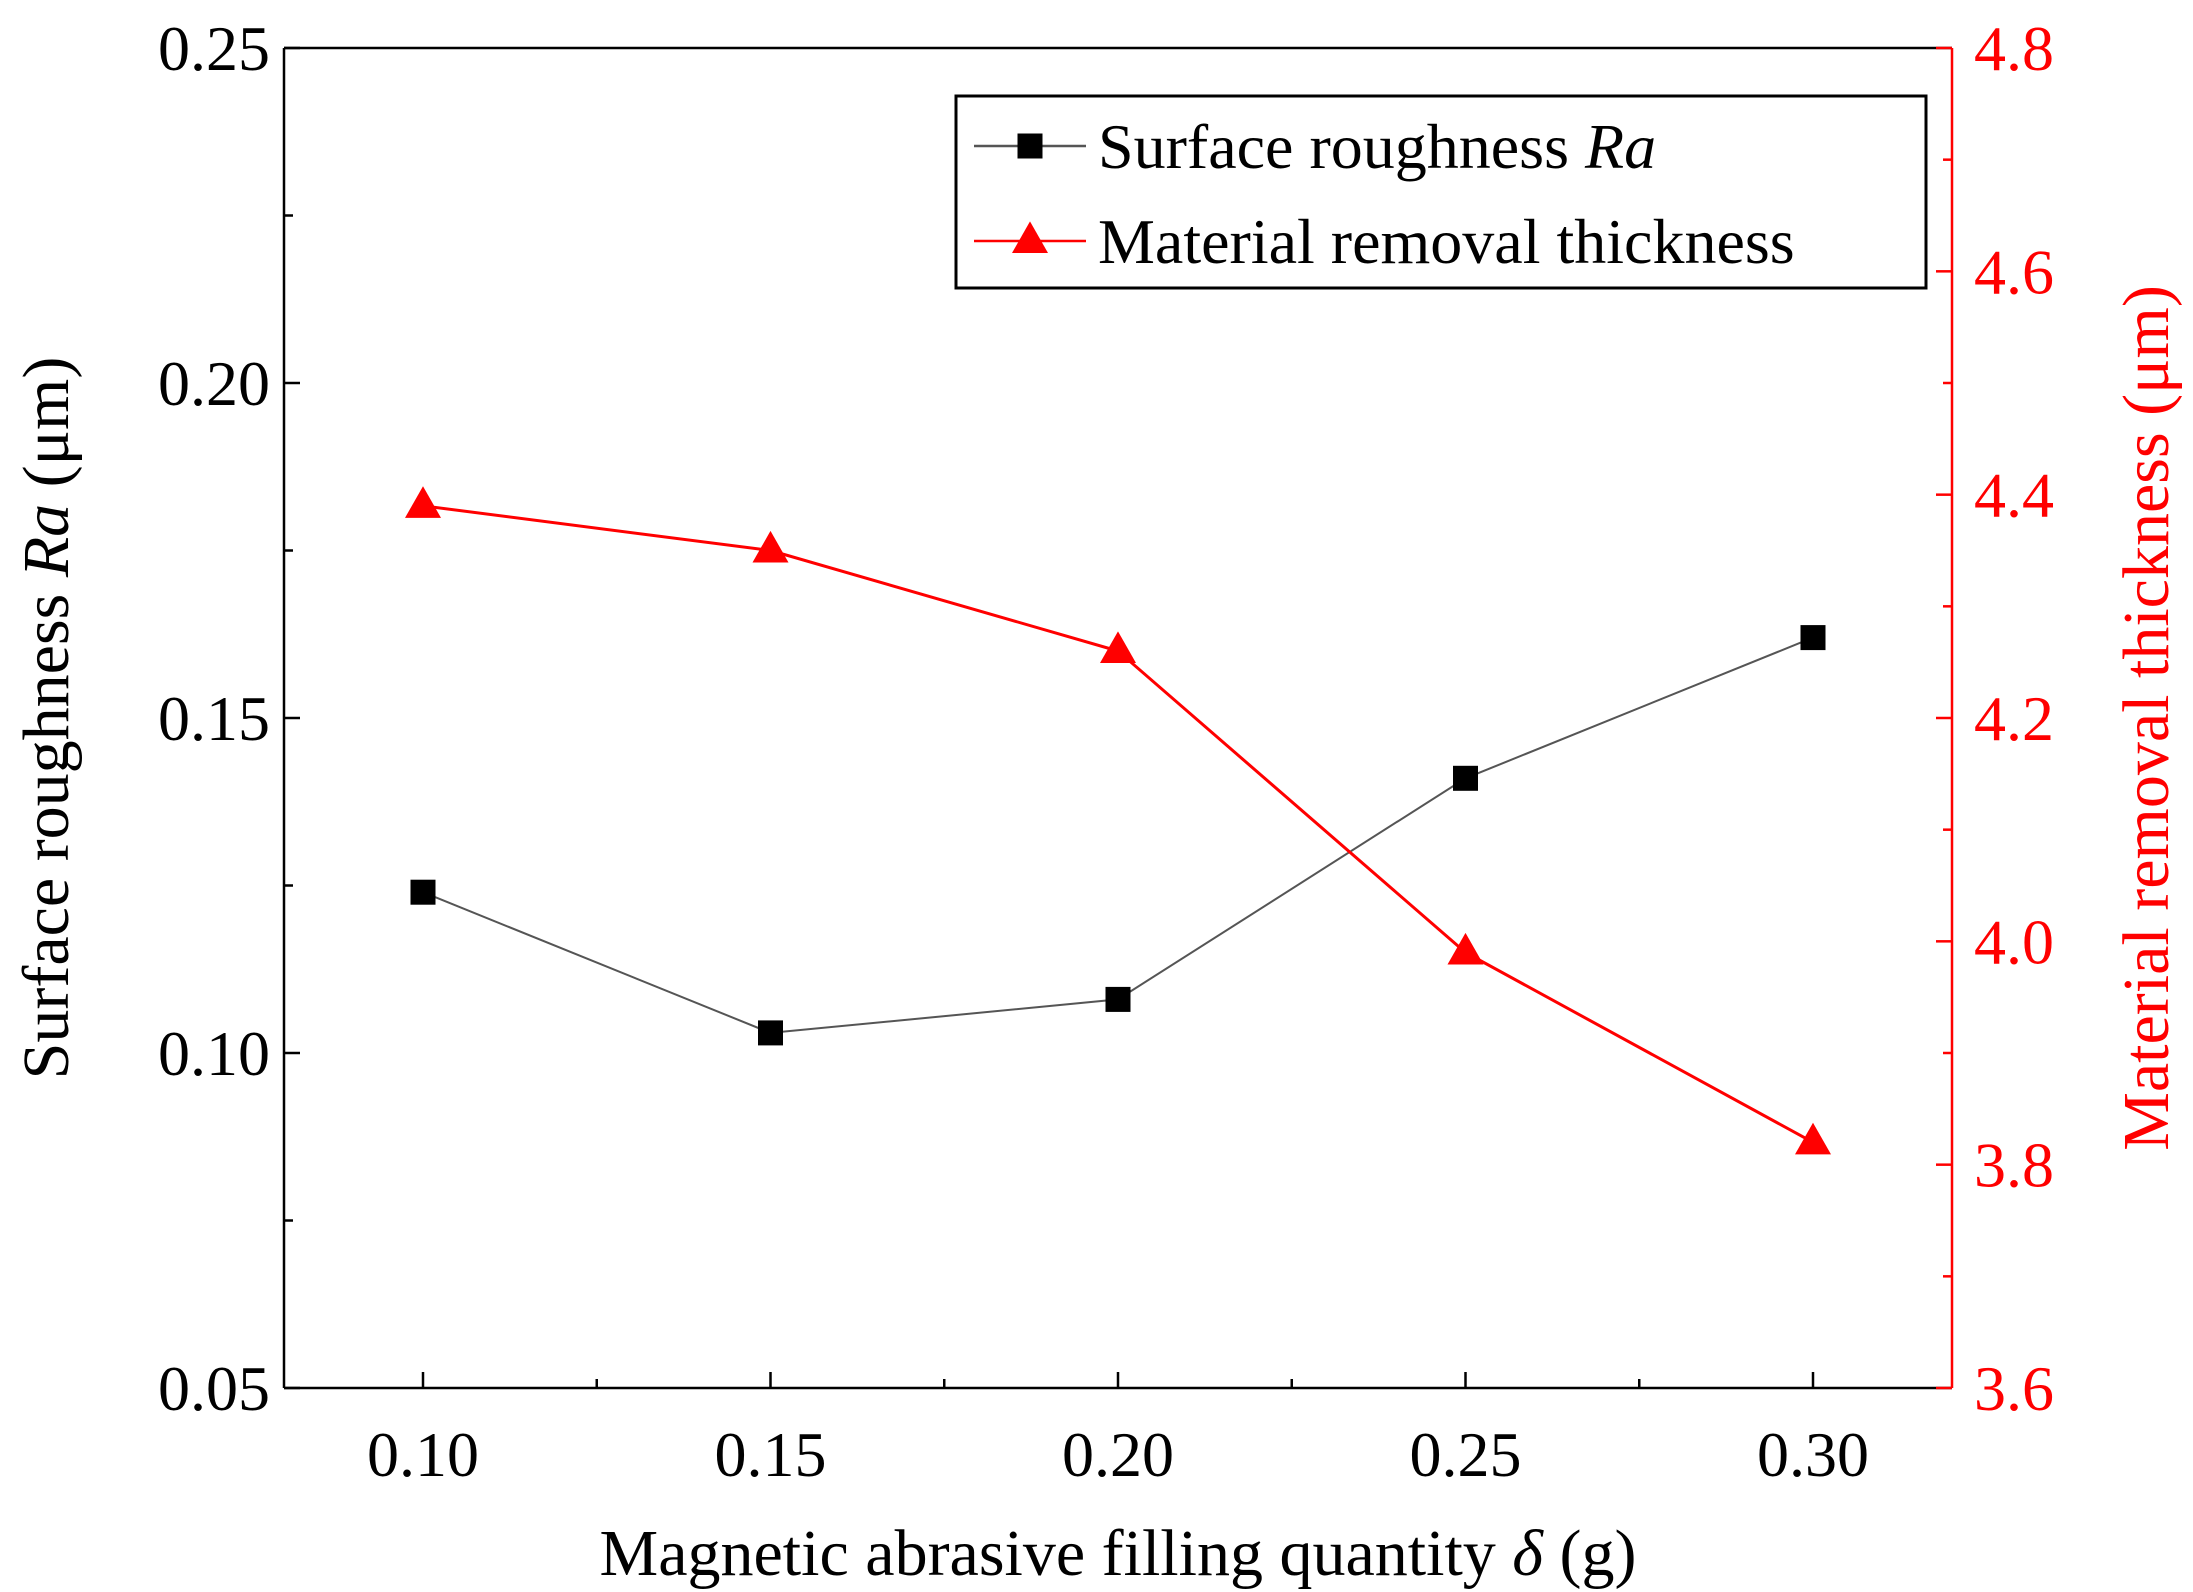  Describe the element at coordinates (214, 1053) in the screenshot. I see `y-tick-label: 0.10` at that location.